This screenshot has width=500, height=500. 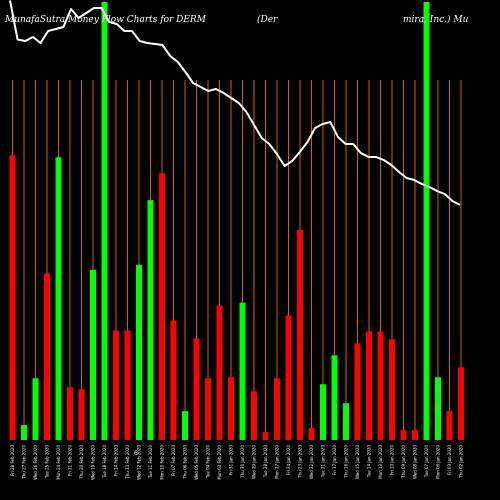 I want to click on x-tick-label: Mon 06 Jan 2020, so click(x=438, y=462).